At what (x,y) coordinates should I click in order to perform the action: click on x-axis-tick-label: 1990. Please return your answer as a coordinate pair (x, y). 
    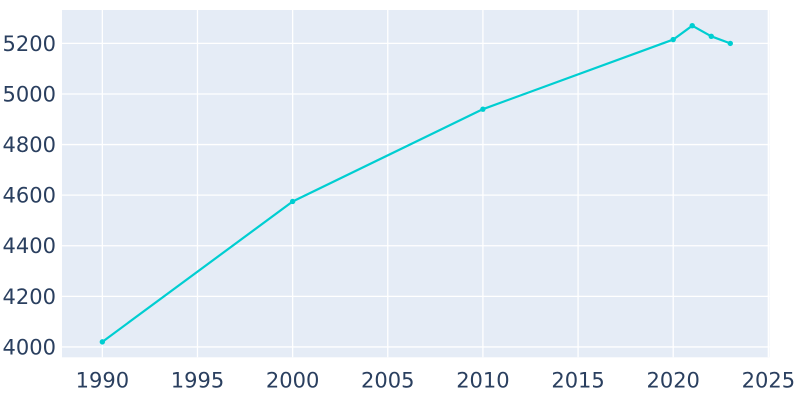
    Looking at the image, I should click on (102, 380).